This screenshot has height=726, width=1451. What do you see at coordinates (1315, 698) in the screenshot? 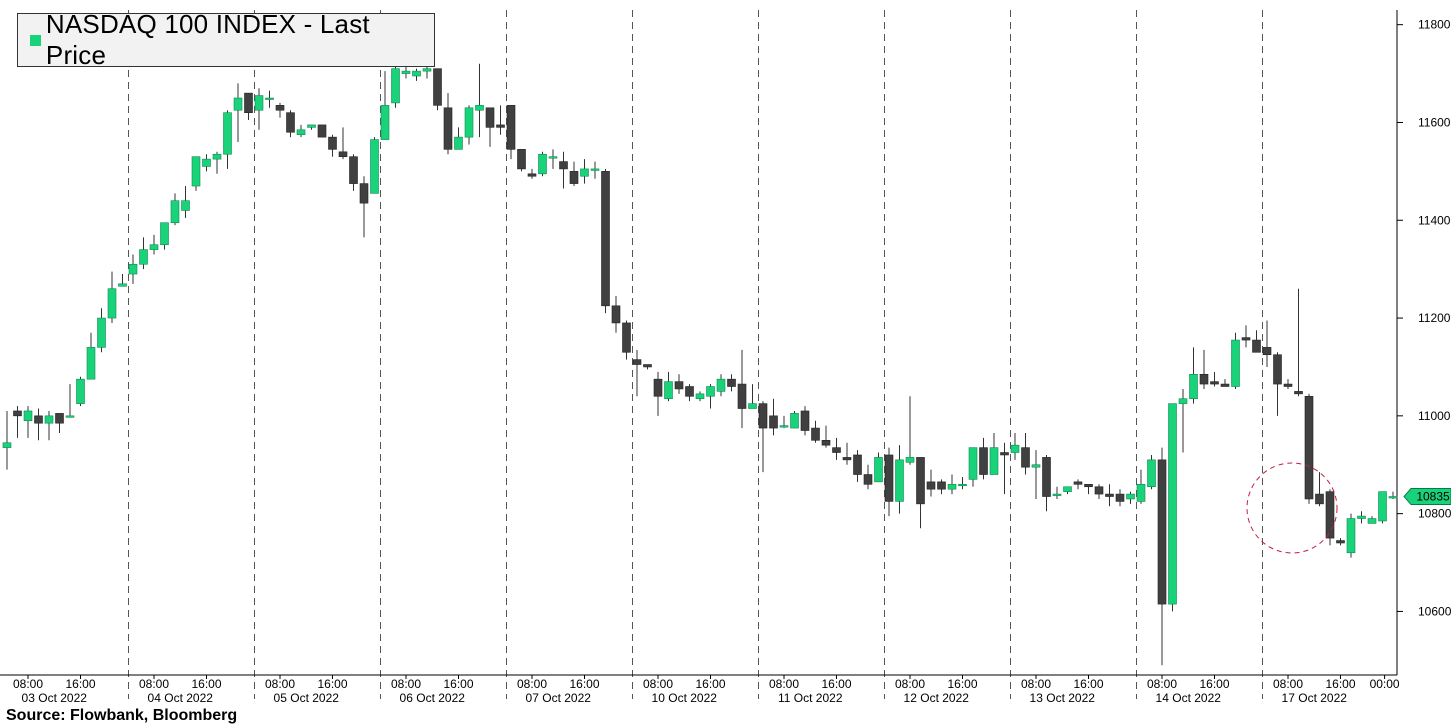
I see `x-date-label: 17 Oct 2022` at bounding box center [1315, 698].